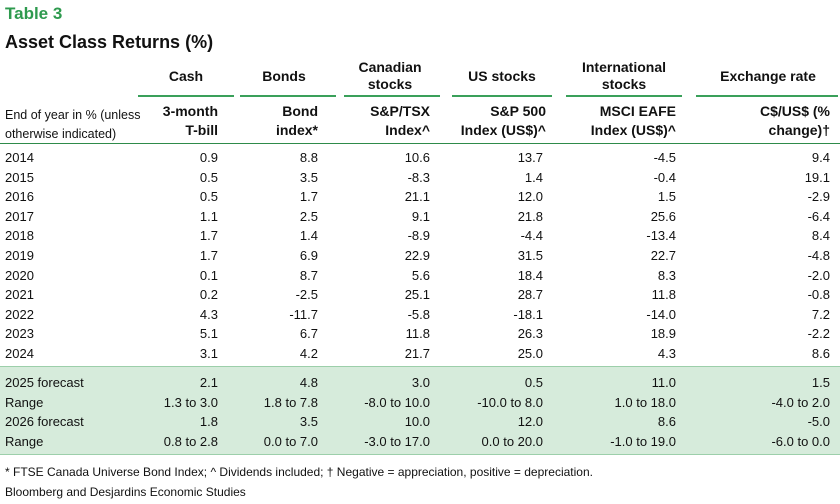 The width and height of the screenshot is (840, 504). I want to click on table-cell: -1.0 to 19.0, so click(643, 441).